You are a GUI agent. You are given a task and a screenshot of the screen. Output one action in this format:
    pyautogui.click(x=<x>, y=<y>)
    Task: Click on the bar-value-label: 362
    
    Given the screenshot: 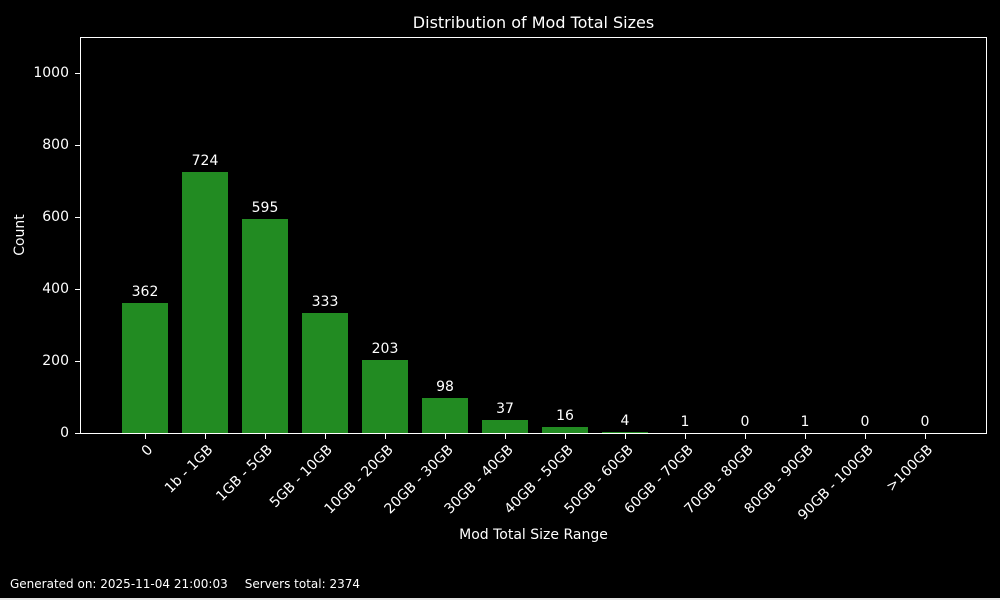 What is the action you would take?
    pyautogui.click(x=145, y=291)
    